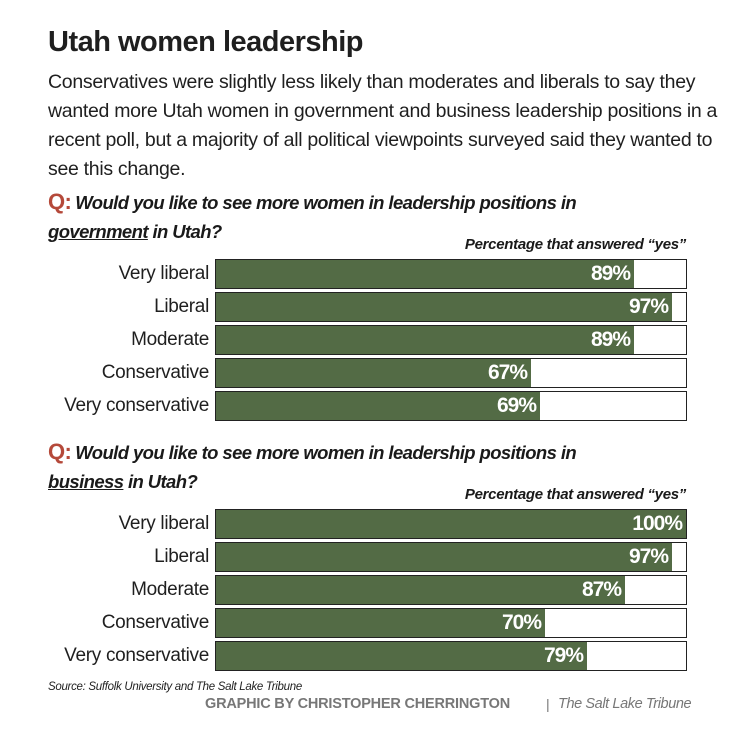 This screenshot has width=750, height=737. Describe the element at coordinates (625, 704) in the screenshot. I see `publication-name: The Salt Lake Tribune` at that location.